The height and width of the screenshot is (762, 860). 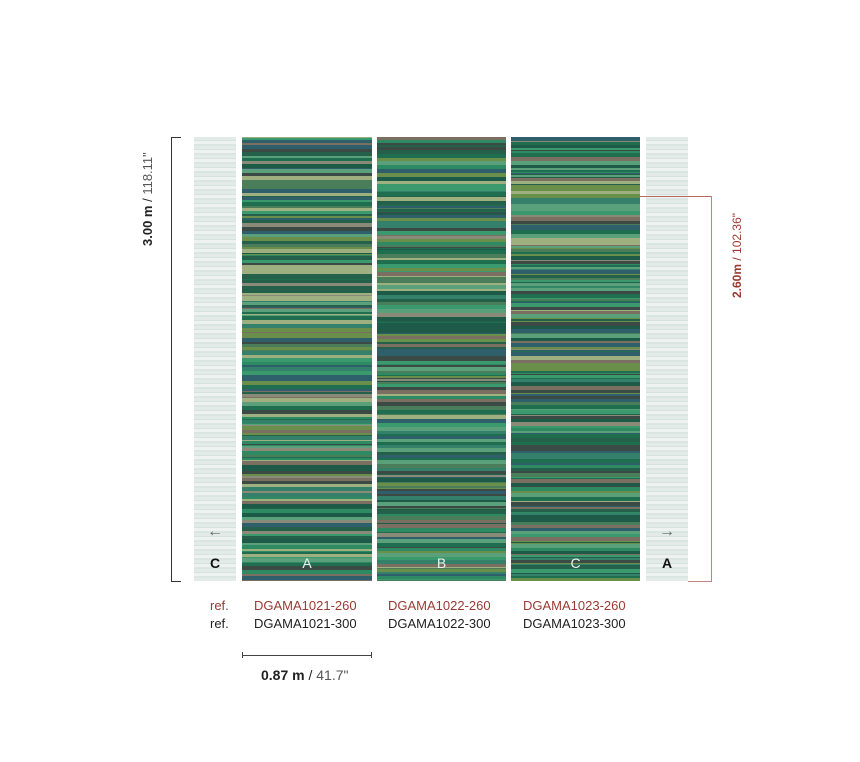 I want to click on ref-prefix-300: ref., so click(x=219, y=623).